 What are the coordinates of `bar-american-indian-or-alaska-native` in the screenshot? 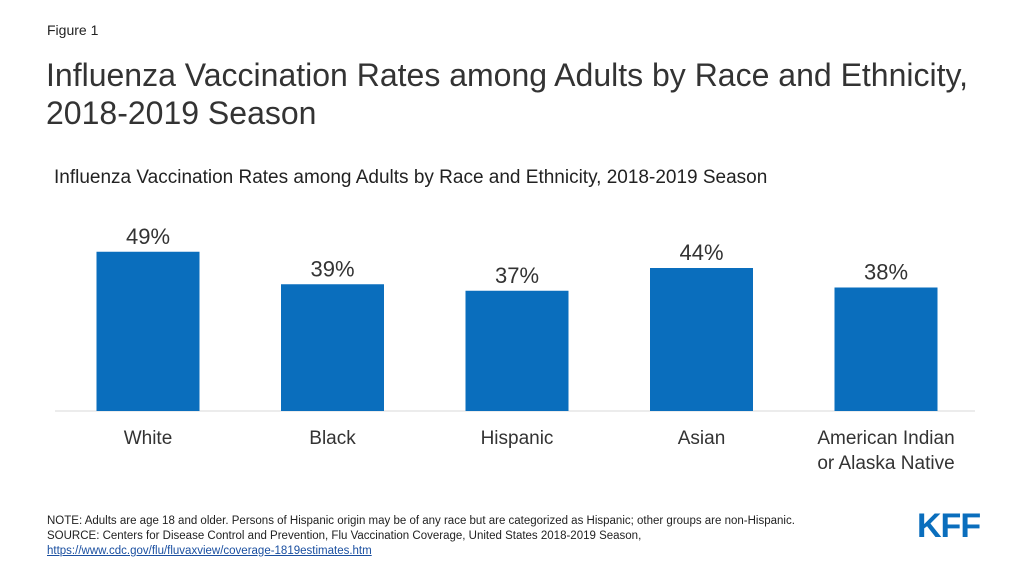 It's located at (886, 349).